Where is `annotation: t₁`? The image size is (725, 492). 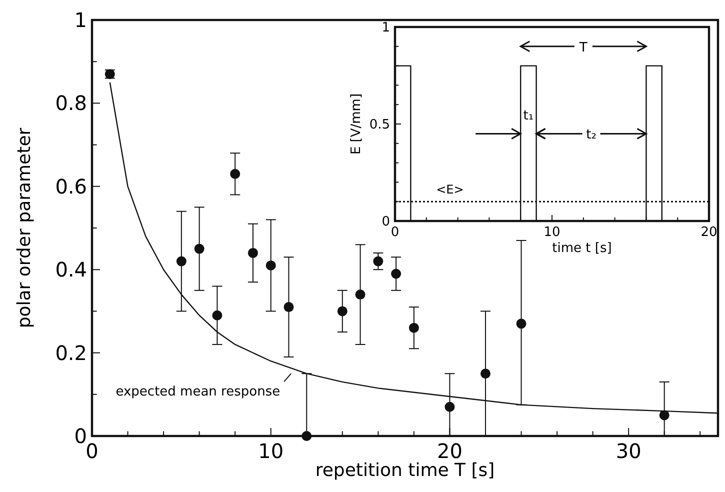 annotation: t₁ is located at coordinates (528, 116).